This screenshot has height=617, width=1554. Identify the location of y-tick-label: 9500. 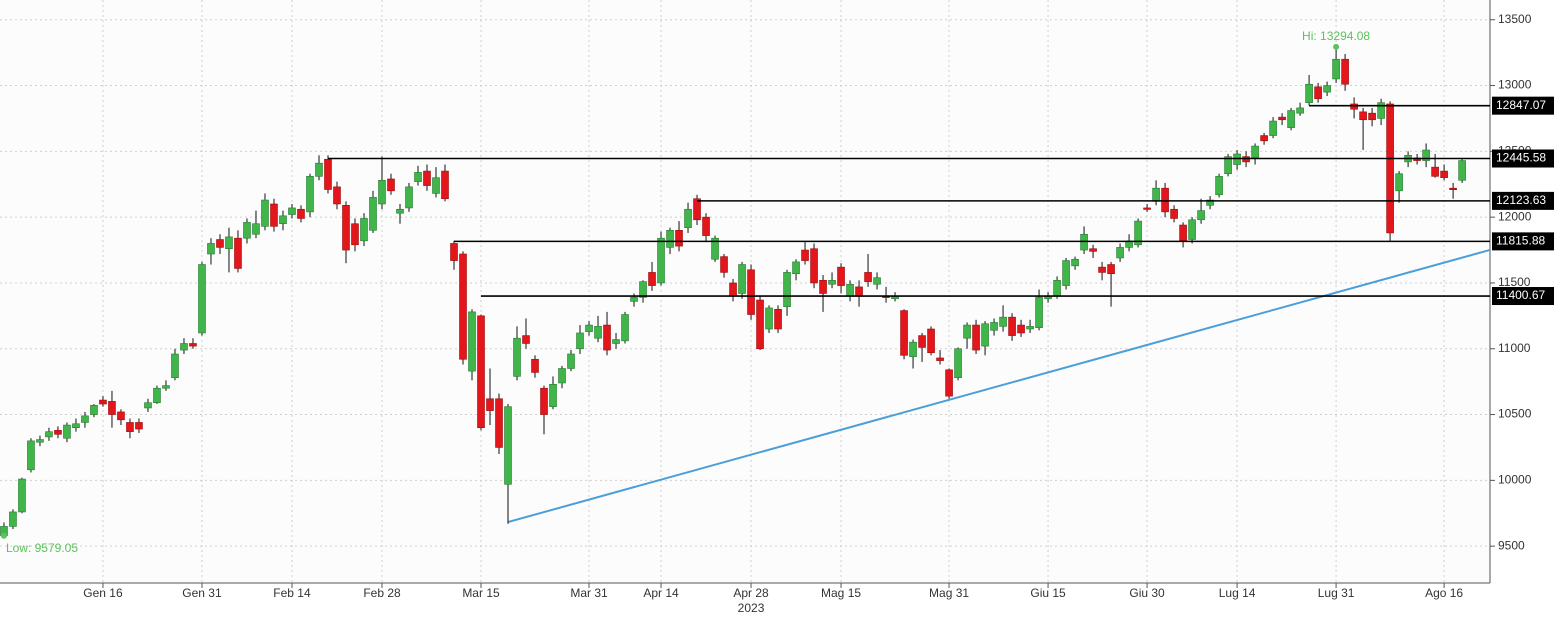
(1511, 545).